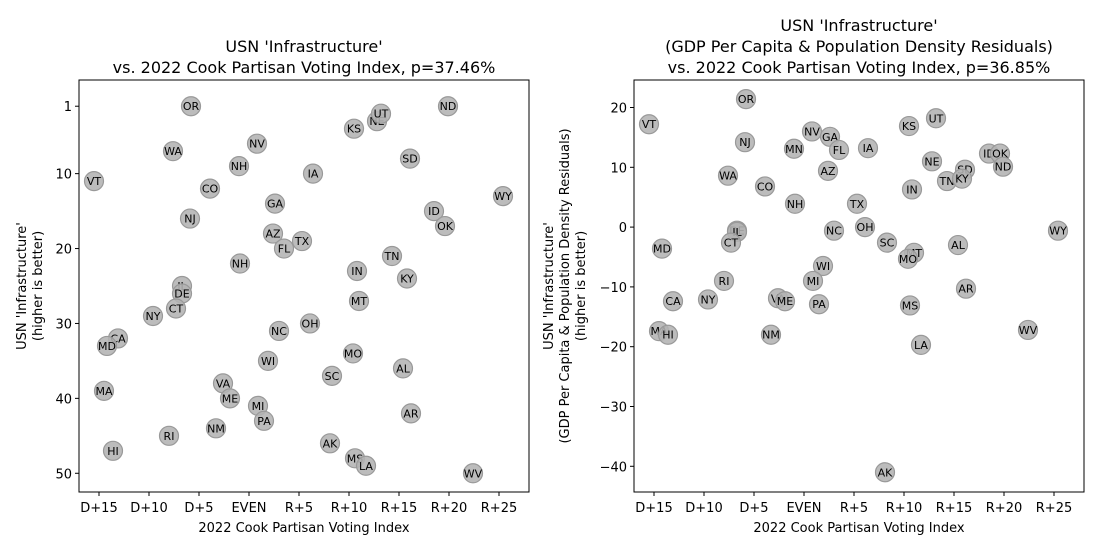 The width and height of the screenshot is (1100, 554). I want to click on data-point-label: AK, so click(331, 443).